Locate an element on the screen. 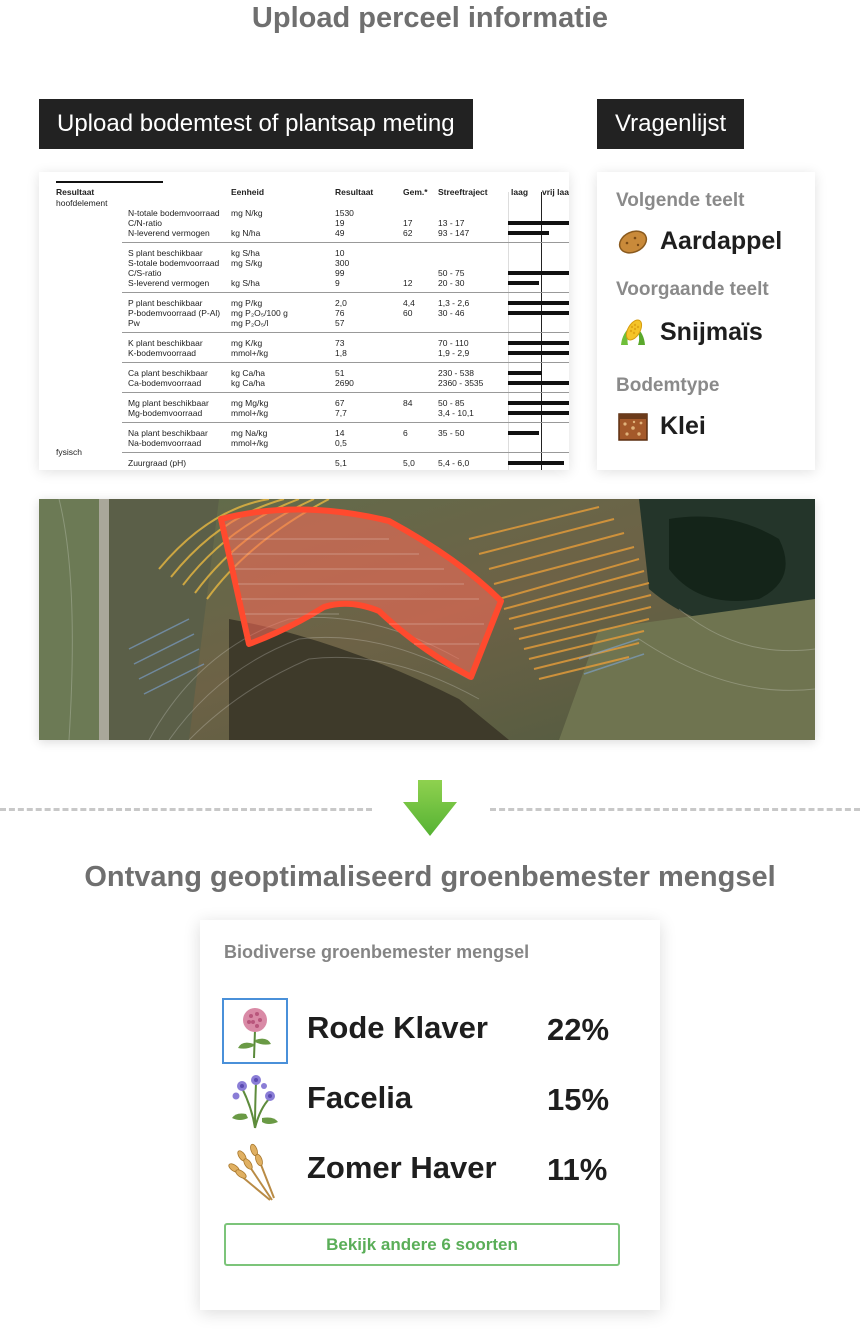 The height and width of the screenshot is (1333, 860). report-row-average: 5,0 is located at coordinates (409, 463).